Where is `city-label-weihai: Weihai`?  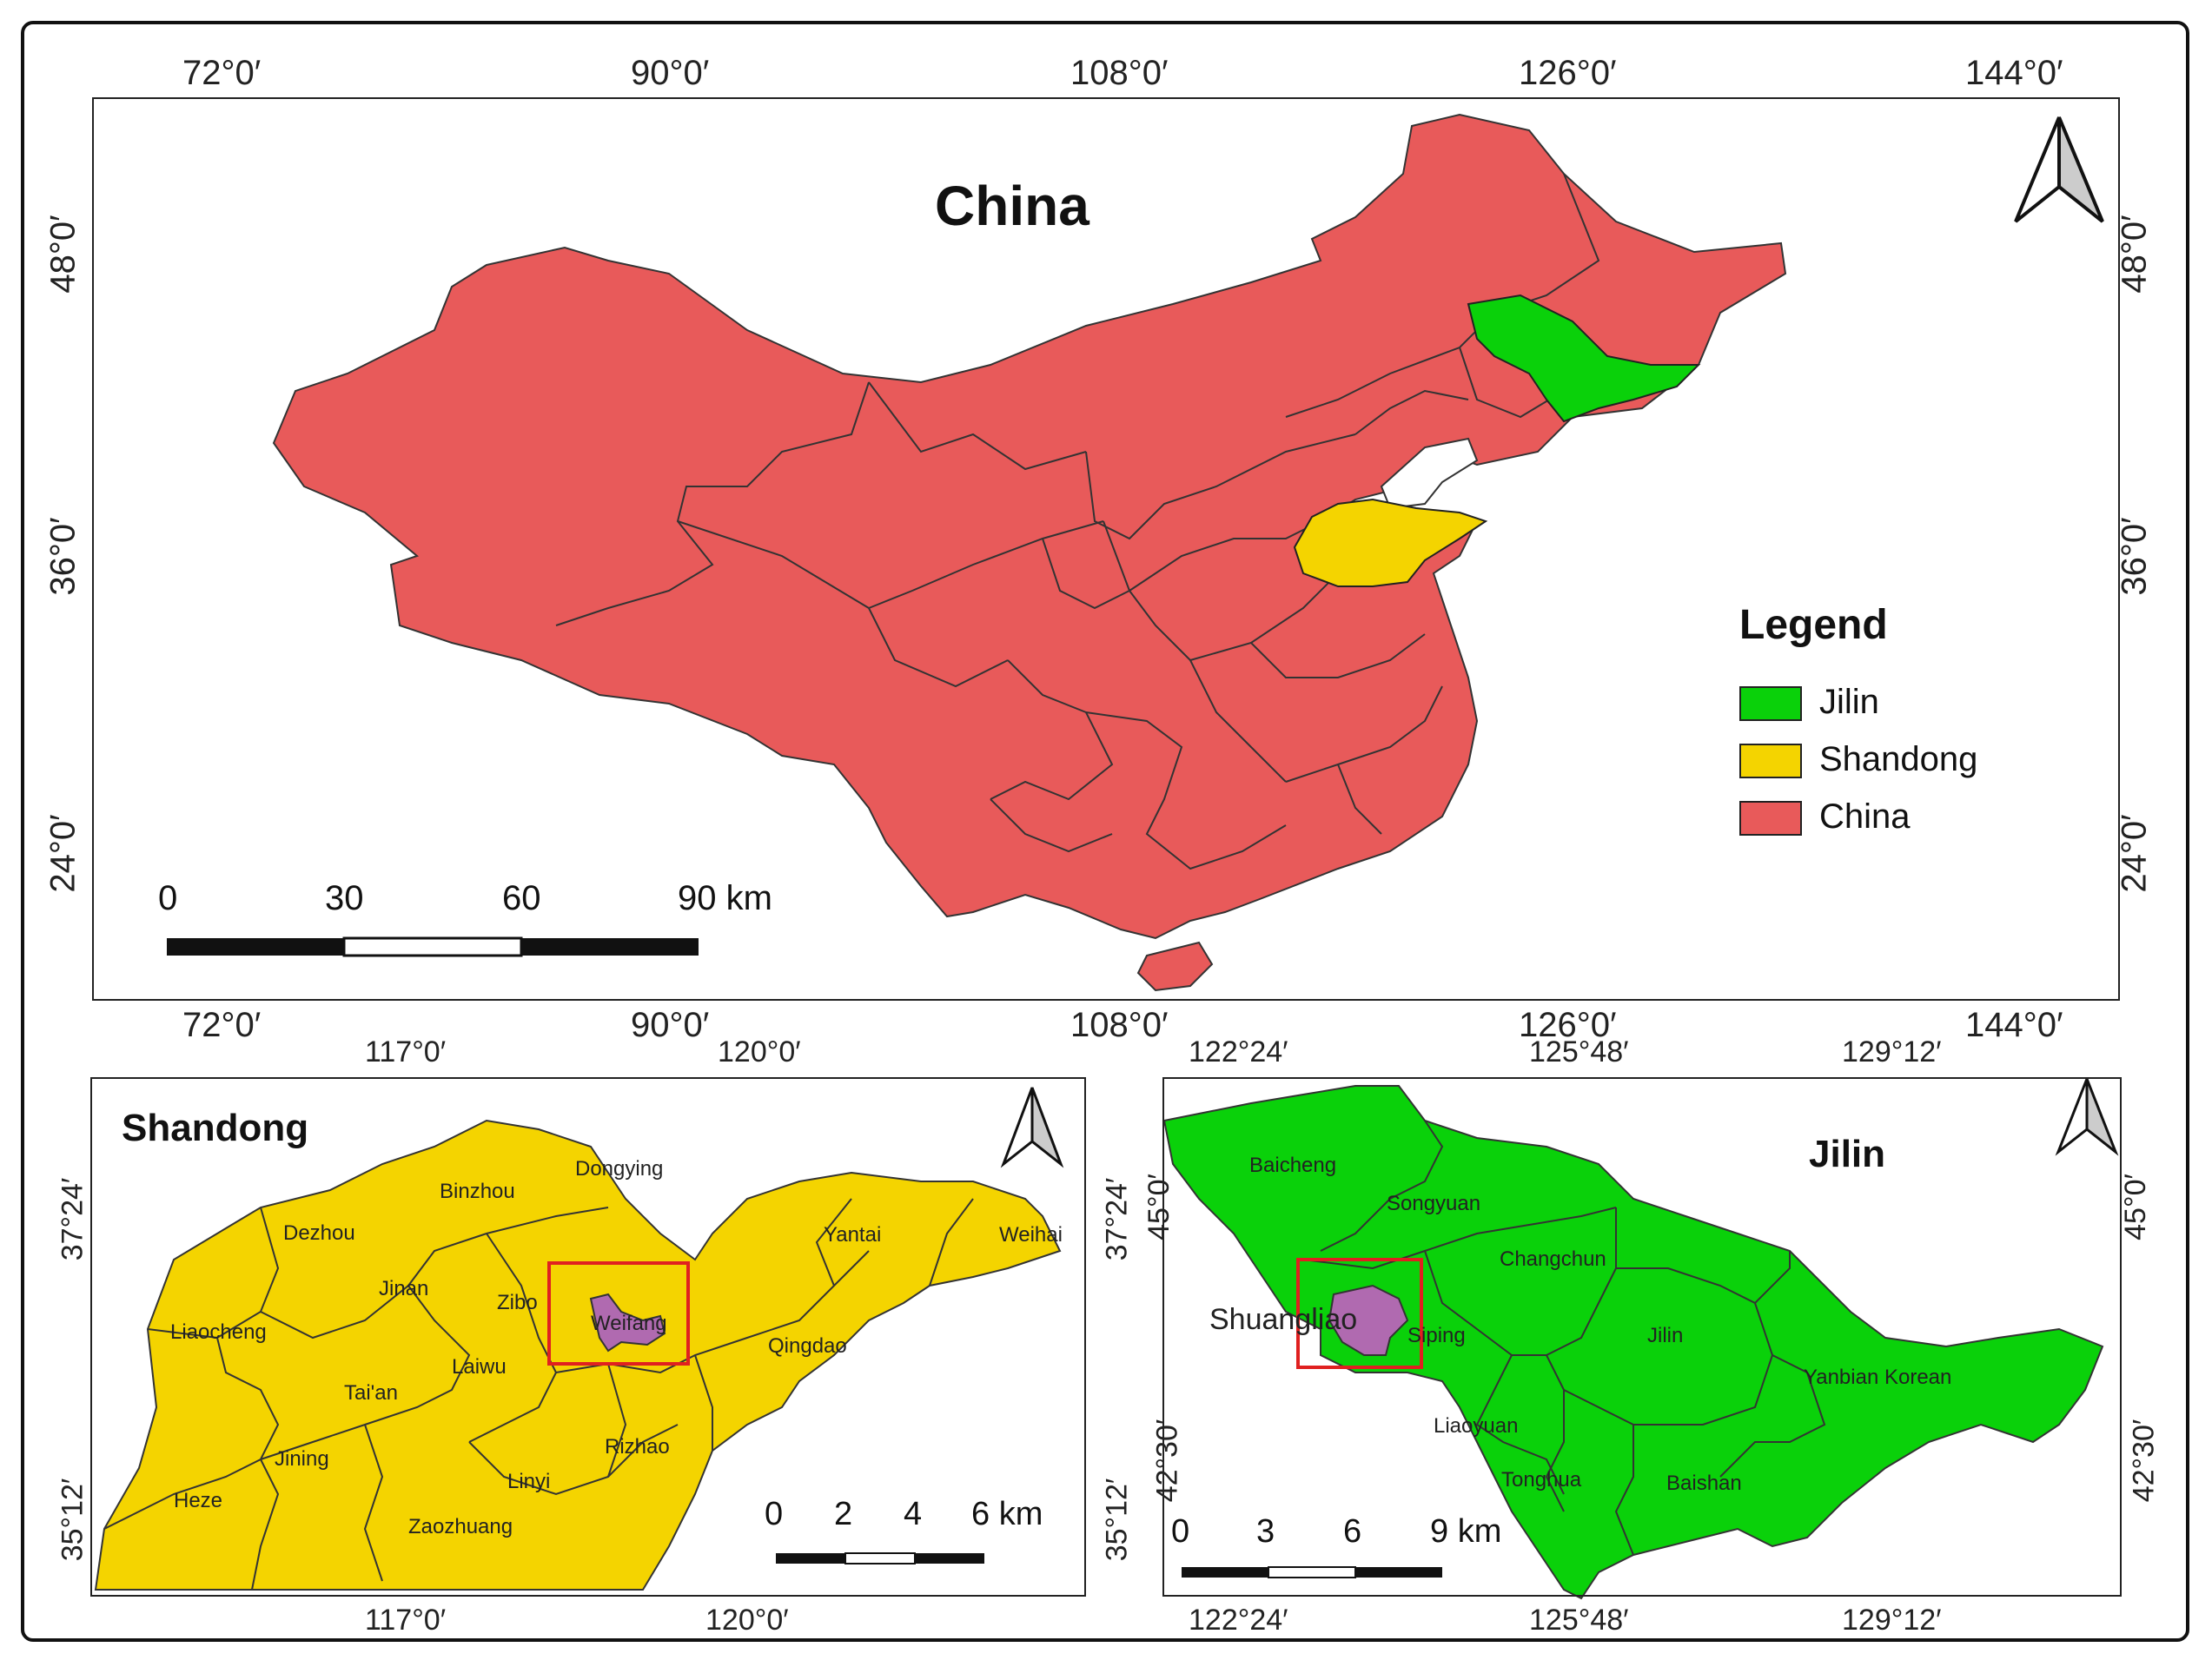 city-label-weihai: Weihai is located at coordinates (1031, 1235).